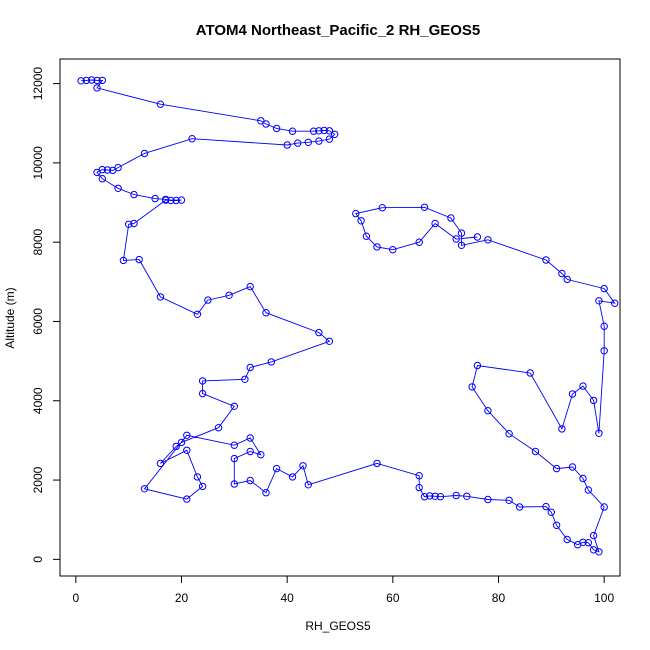  I want to click on y-axis: 0 2000 4000 6000 8000 10000 12000, so click(45, 315).